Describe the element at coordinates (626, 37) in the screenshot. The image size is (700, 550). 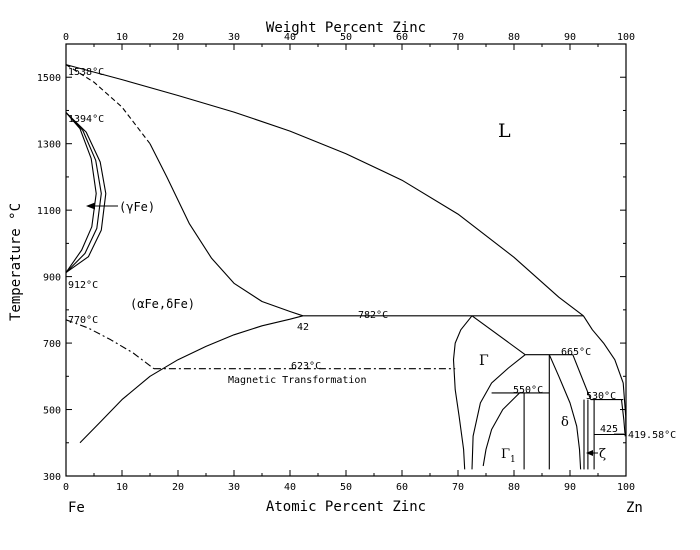
I see `top-tick-label: 100` at that location.